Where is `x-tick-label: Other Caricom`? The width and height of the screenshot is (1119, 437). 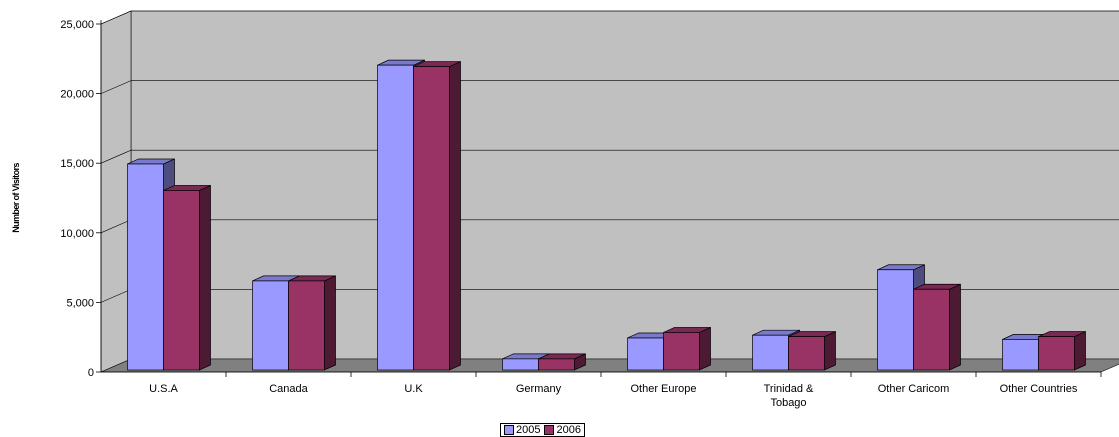
x-tick-label: Other Caricom is located at coordinates (914, 389).